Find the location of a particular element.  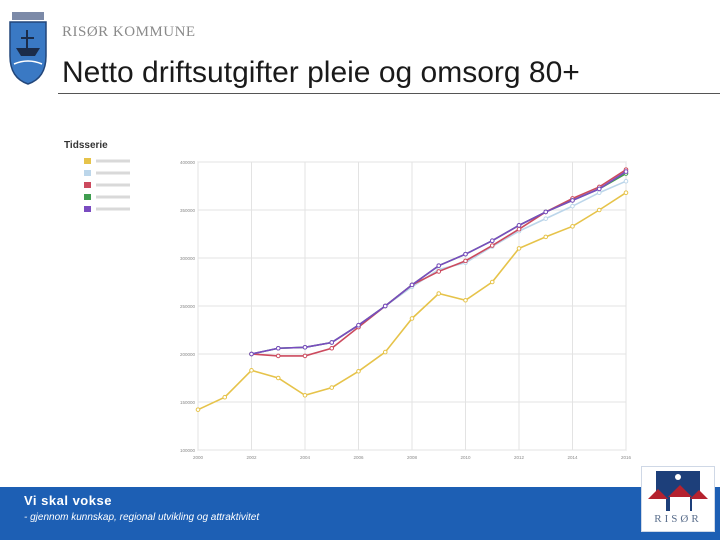

title-divider is located at coordinates (389, 93).